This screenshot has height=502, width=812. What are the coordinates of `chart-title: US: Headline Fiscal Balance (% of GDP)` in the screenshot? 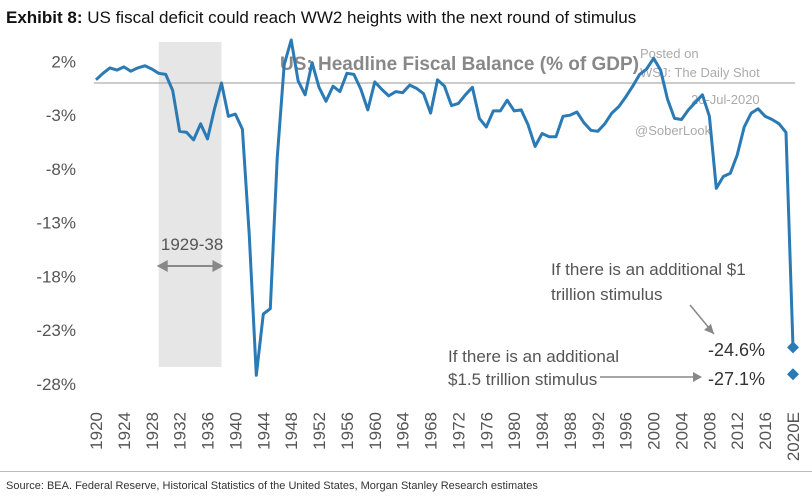 It's located at (459, 64).